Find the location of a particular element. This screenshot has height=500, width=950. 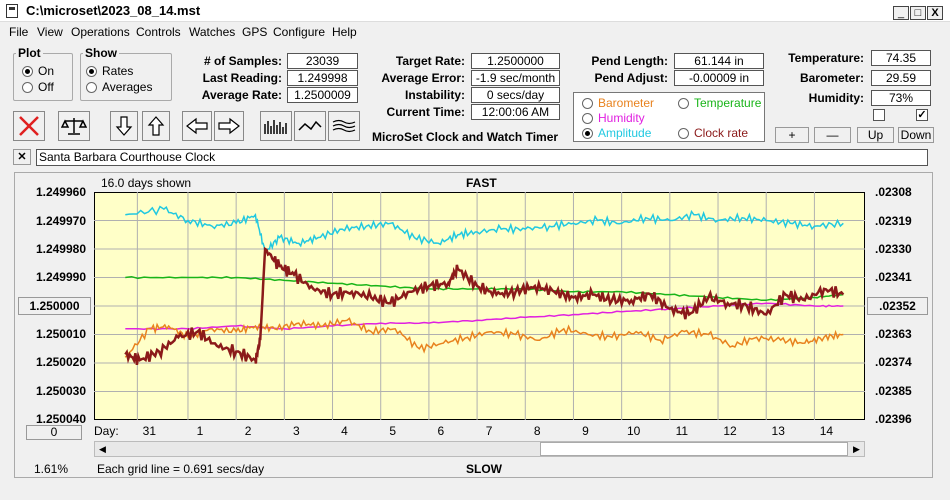

app-icon is located at coordinates (12, 11).